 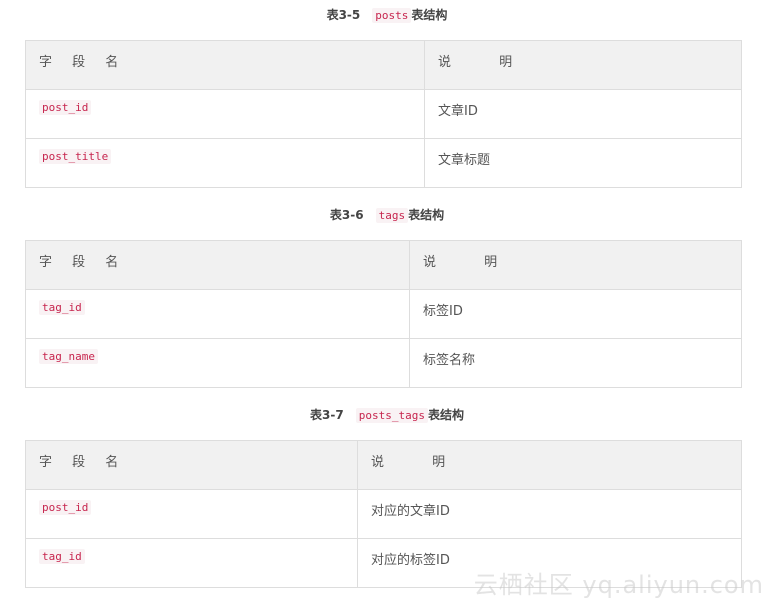 I want to click on table-row: tag_id 标签ID, so click(x=383, y=314).